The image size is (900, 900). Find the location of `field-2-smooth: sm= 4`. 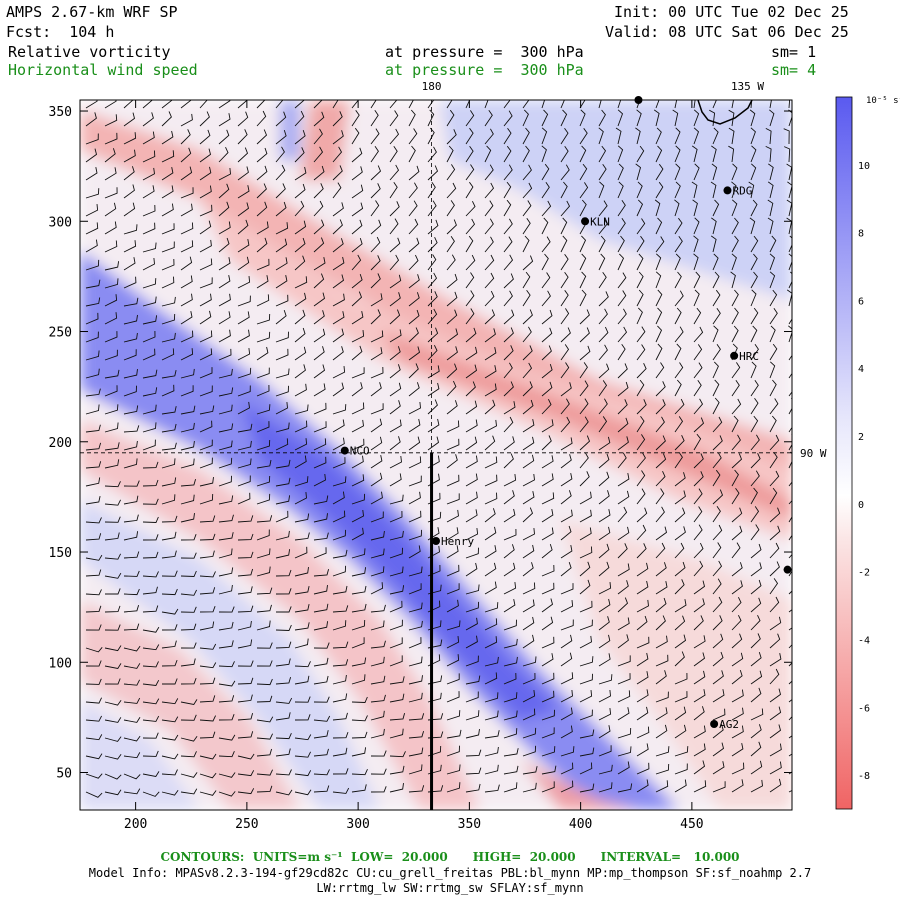

field-2-smooth: sm= 4 is located at coordinates (794, 70).